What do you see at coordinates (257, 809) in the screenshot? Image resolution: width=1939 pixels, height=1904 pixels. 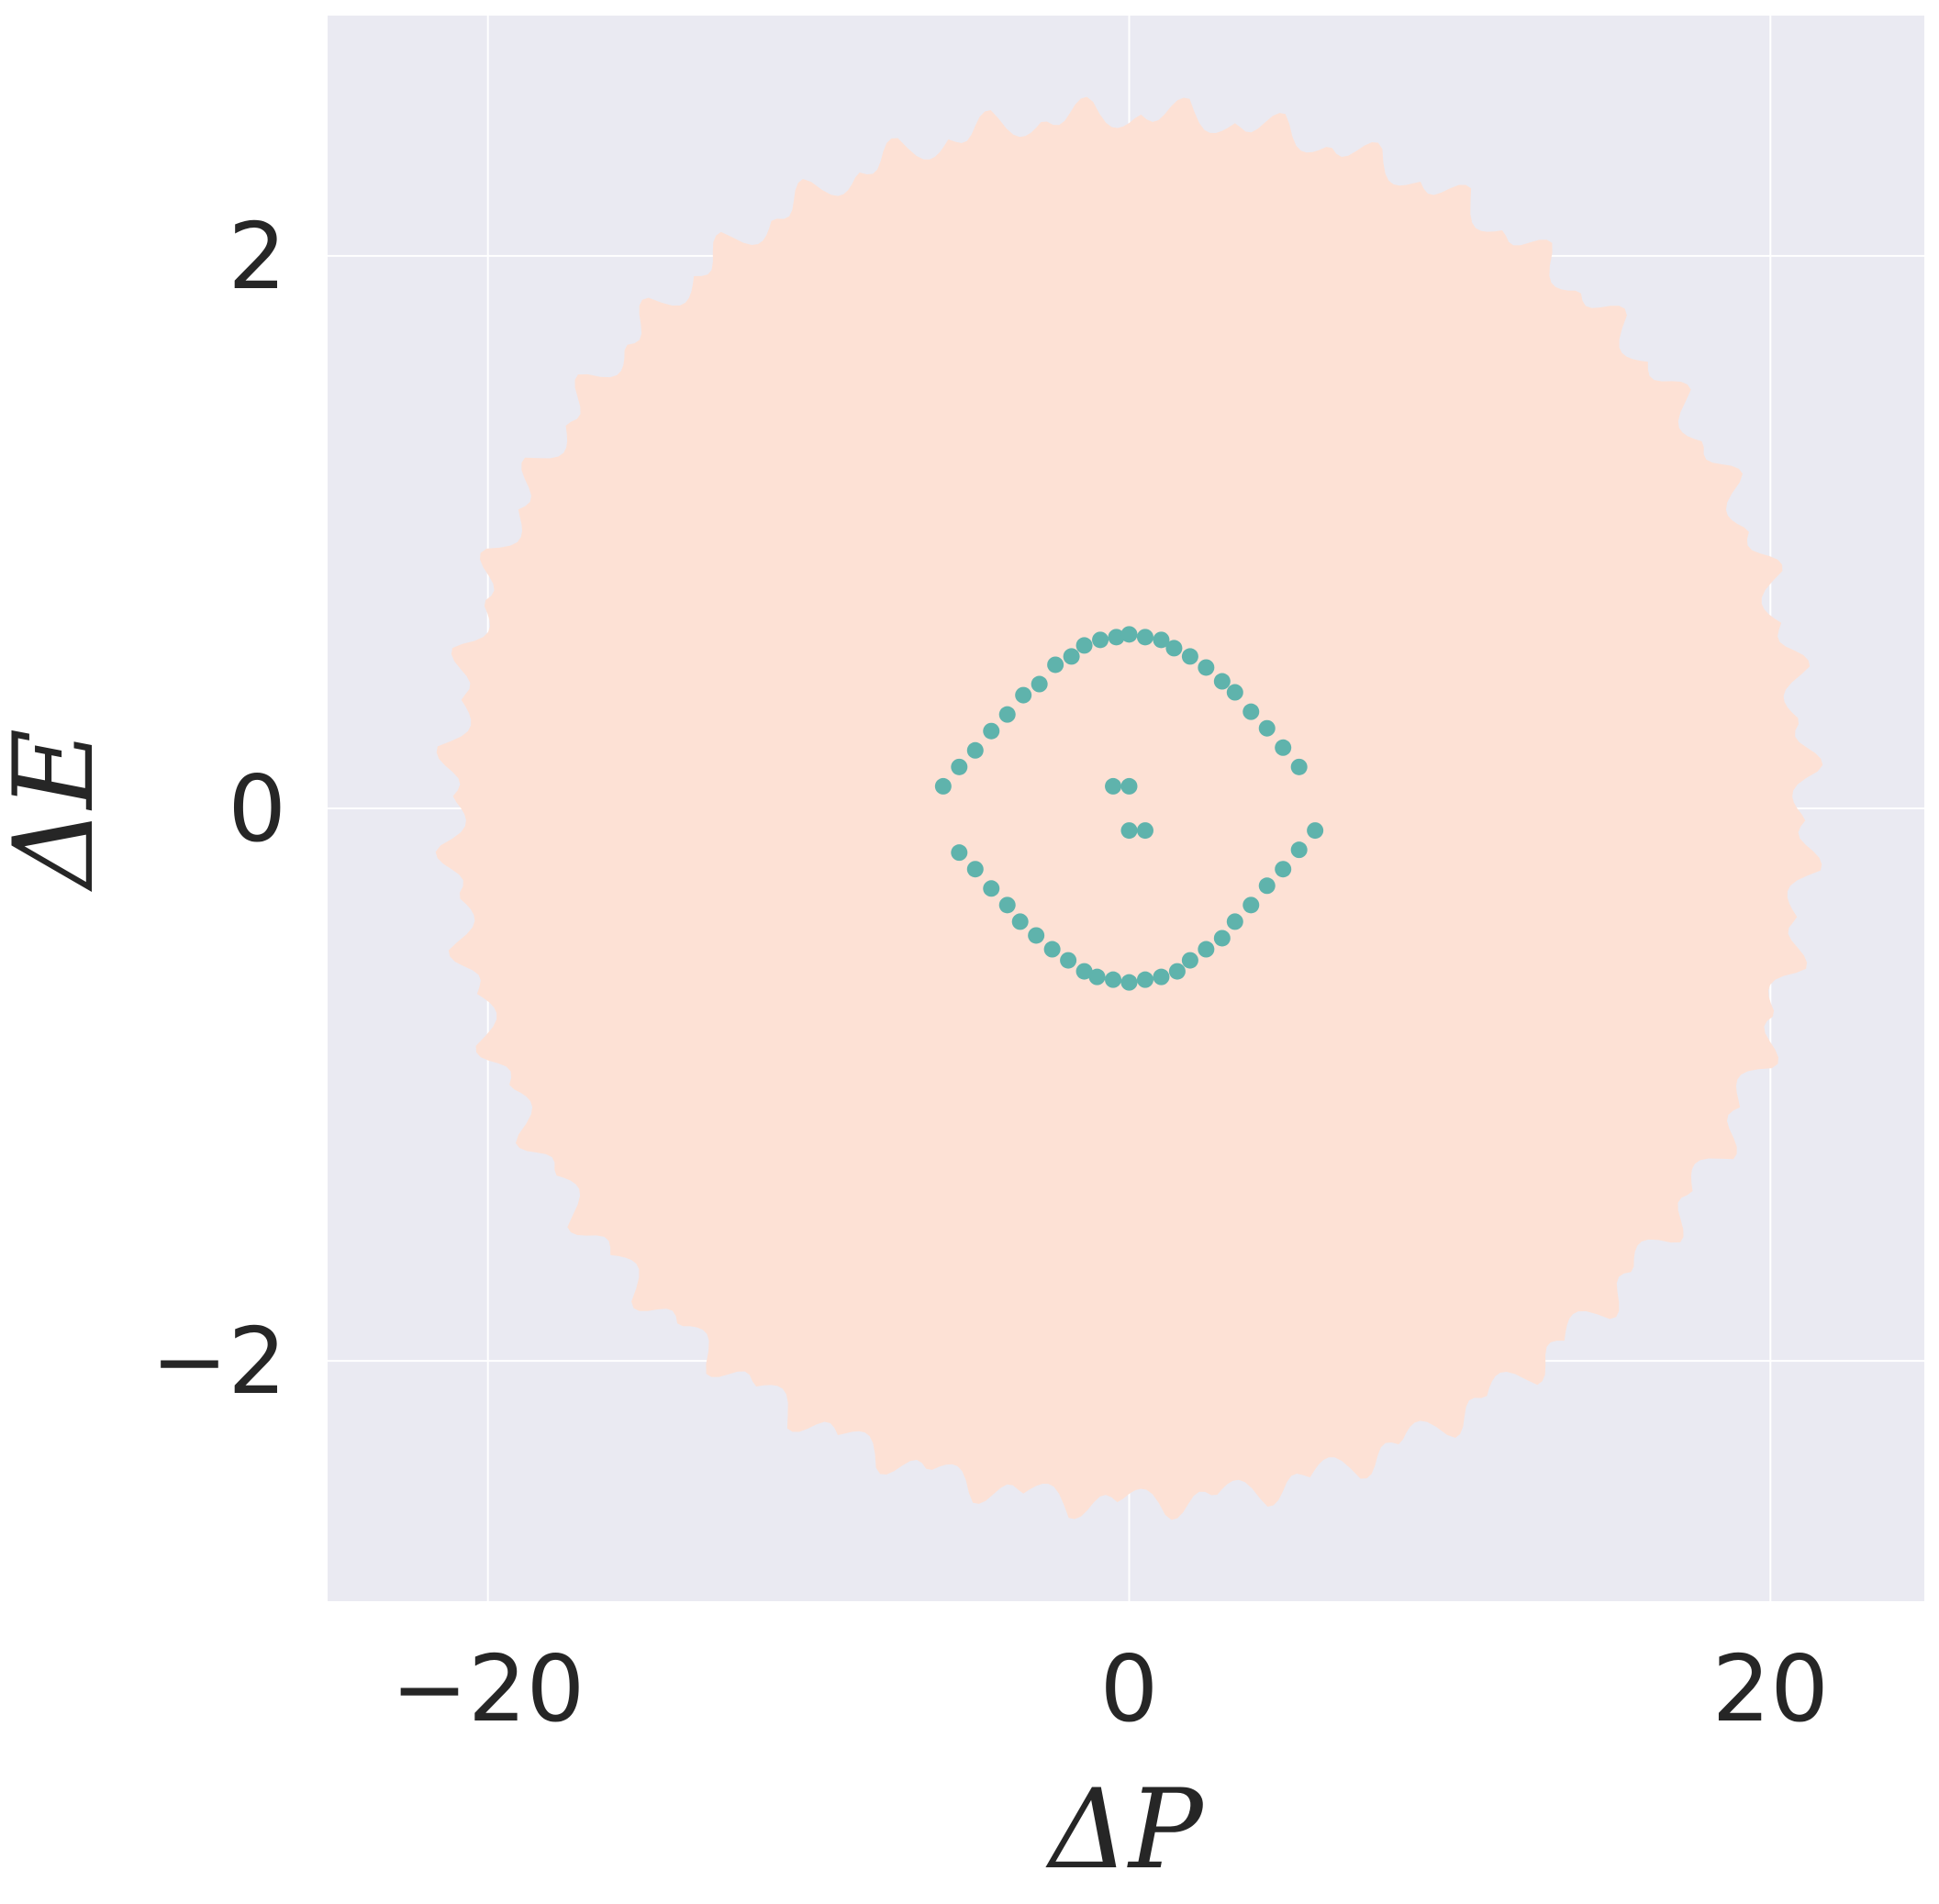 I see `y-tick-label: 0` at bounding box center [257, 809].